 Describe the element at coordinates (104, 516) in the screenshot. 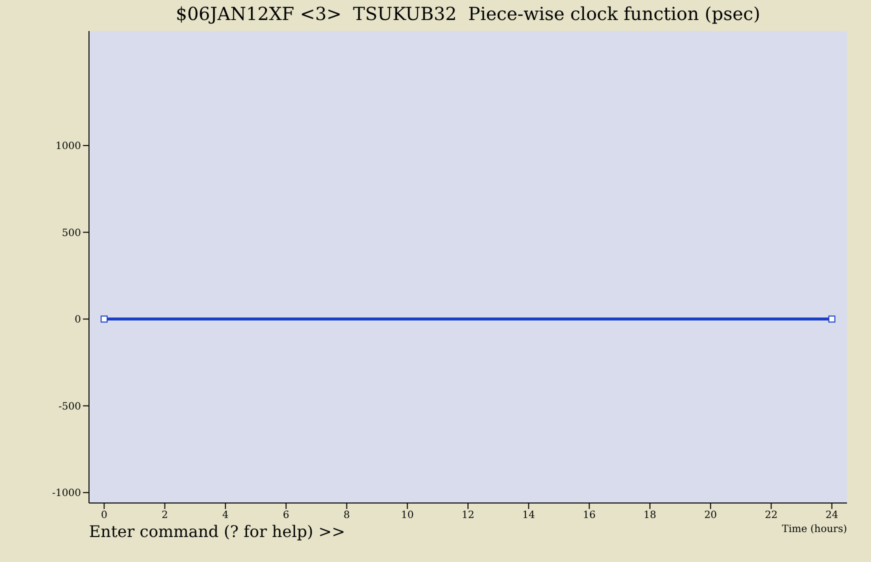

I see `x-tick-label: 0` at that location.